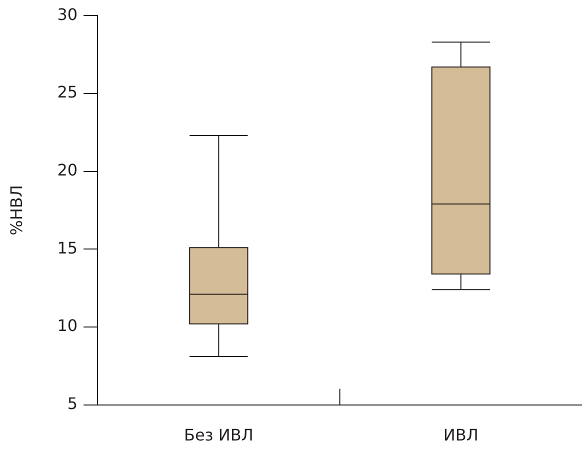 The image size is (582, 466). I want to click on y-tick-label: 25, so click(67, 92).